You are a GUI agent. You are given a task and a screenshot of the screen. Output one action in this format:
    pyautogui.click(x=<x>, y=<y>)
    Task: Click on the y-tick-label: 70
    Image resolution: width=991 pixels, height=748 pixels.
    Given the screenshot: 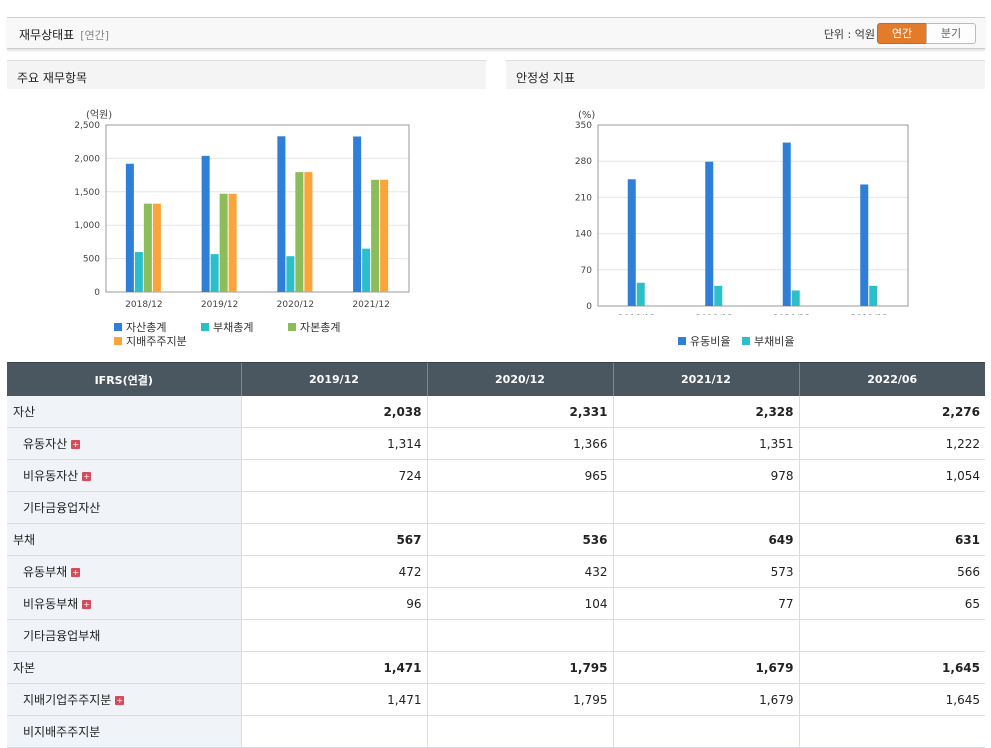 What is the action you would take?
    pyautogui.click(x=587, y=271)
    